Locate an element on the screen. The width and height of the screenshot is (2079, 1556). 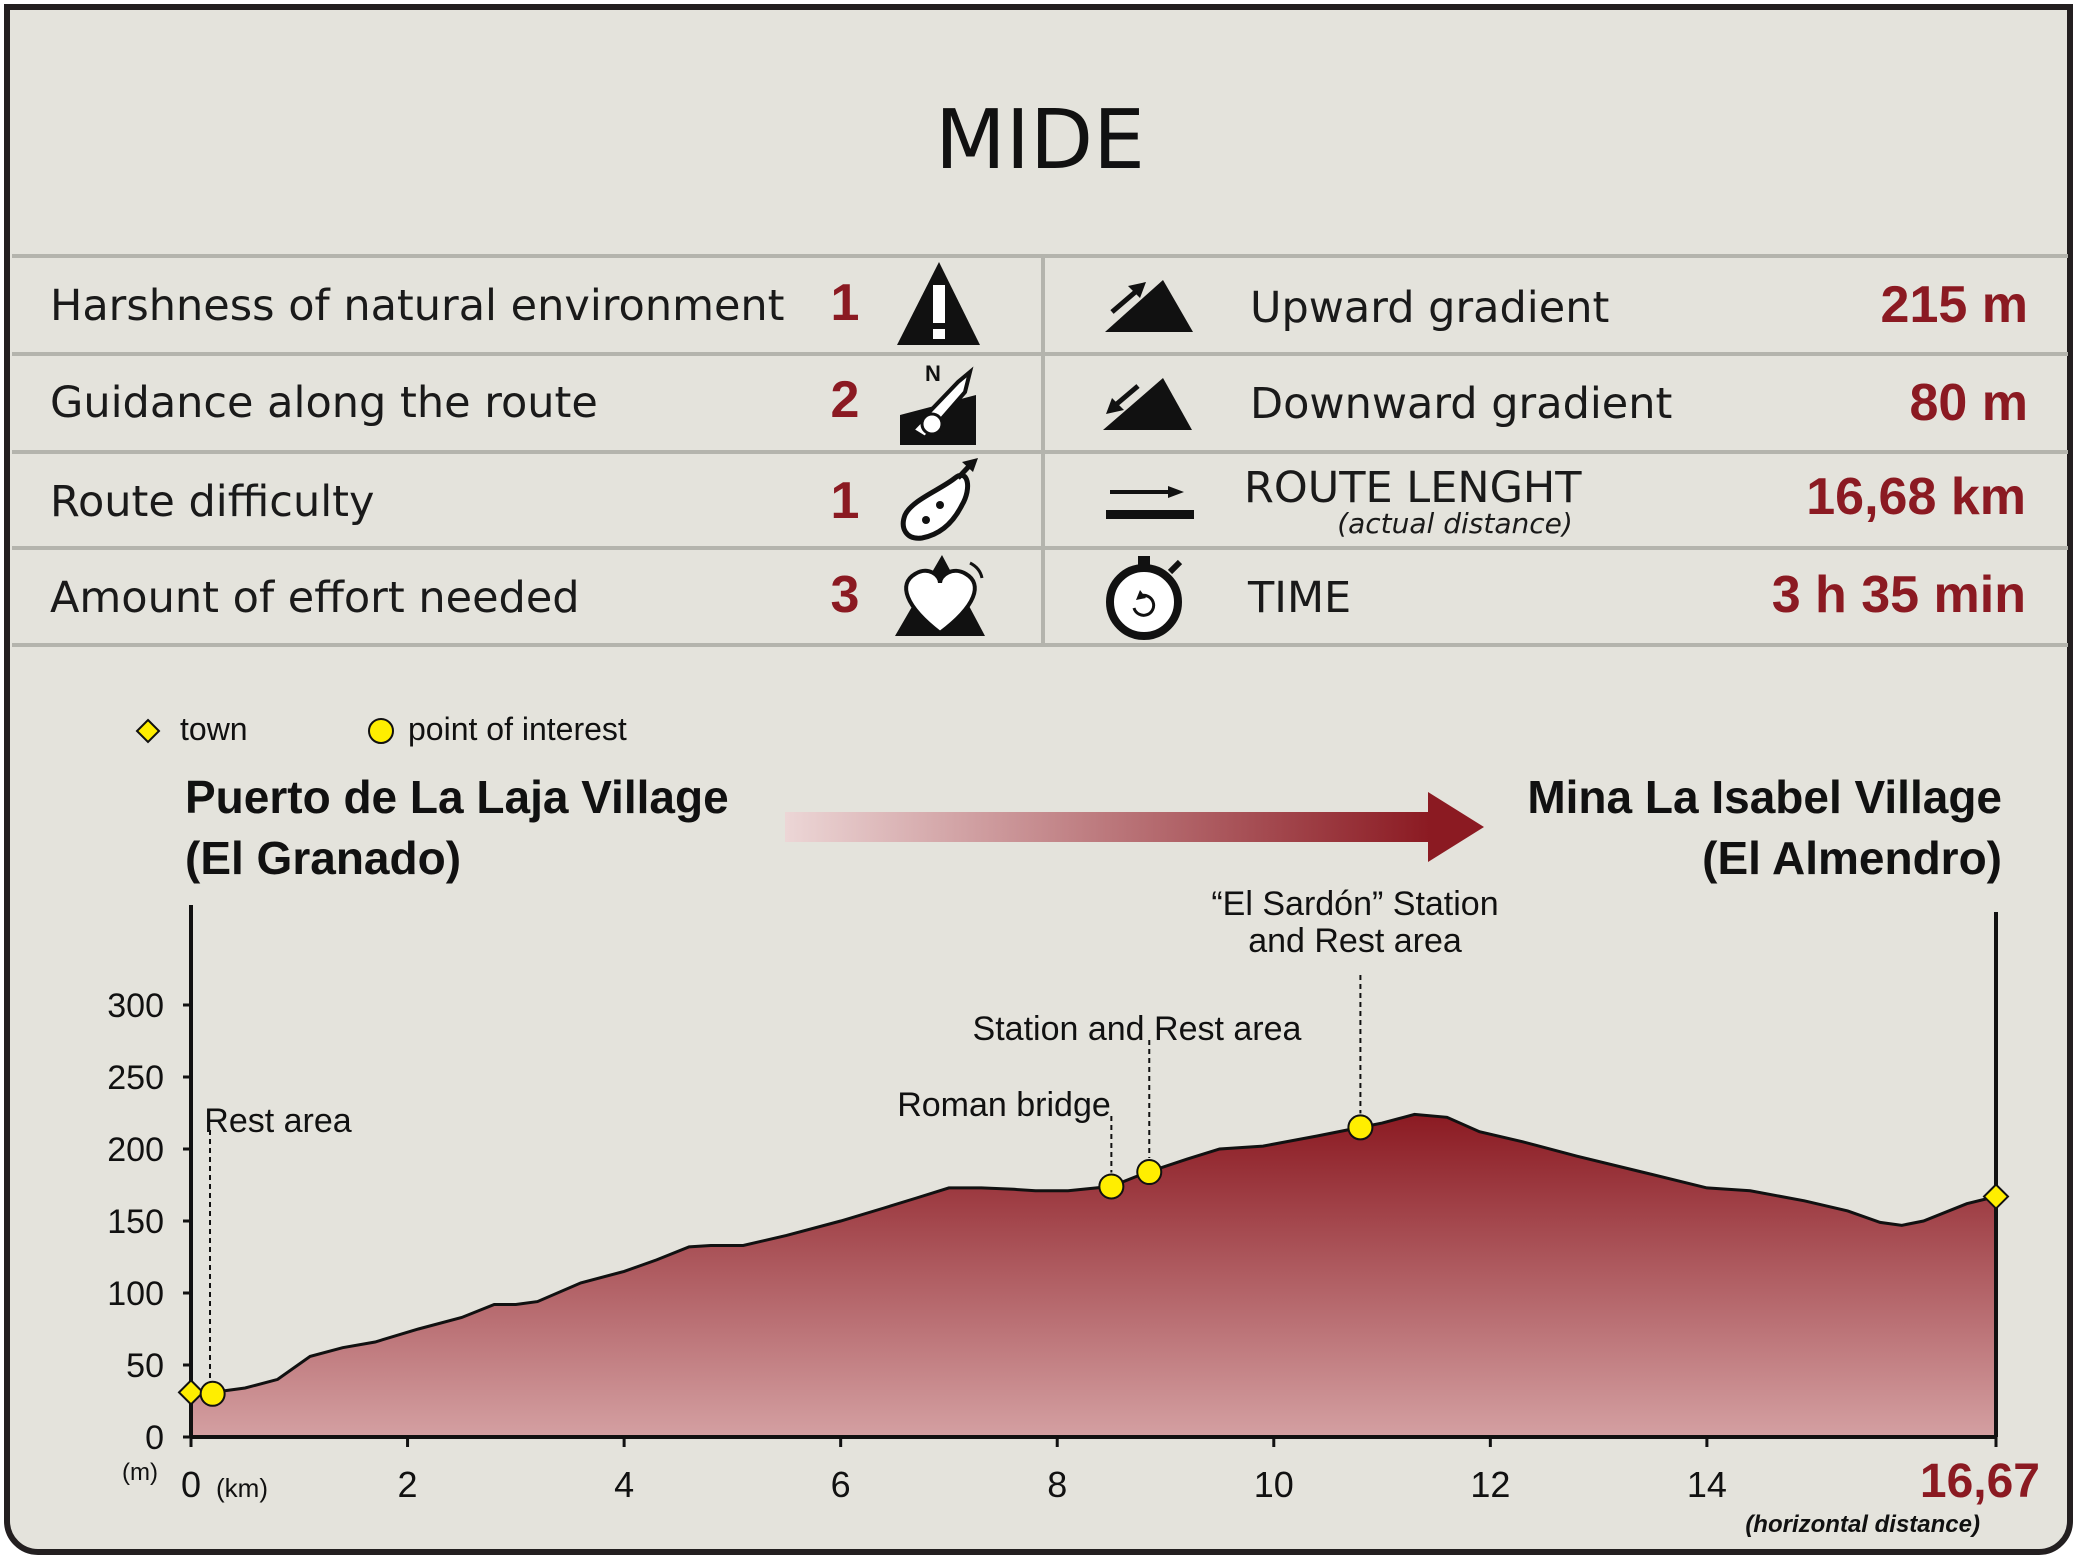
guidance-label: Guidance along the route is located at coordinates (324, 403).